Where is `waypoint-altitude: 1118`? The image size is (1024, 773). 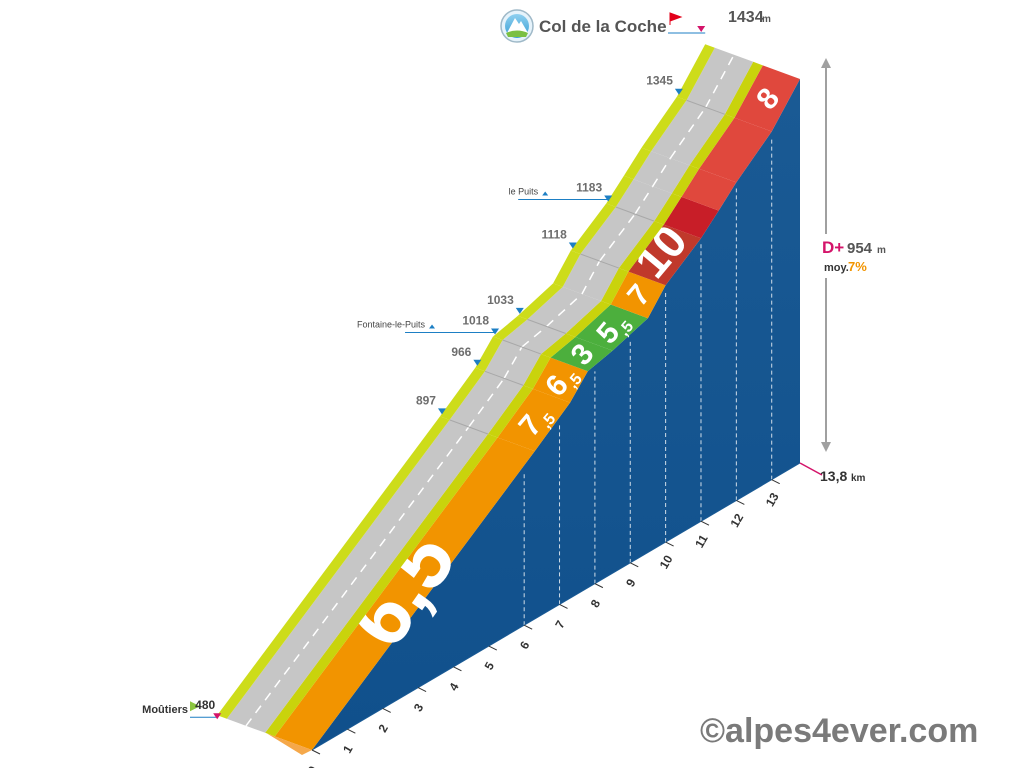 waypoint-altitude: 1118 is located at coordinates (554, 234).